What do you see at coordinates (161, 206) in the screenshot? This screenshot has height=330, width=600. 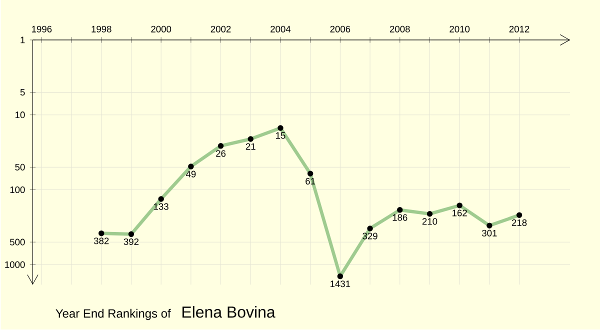 I see `data-label: 133` at bounding box center [161, 206].